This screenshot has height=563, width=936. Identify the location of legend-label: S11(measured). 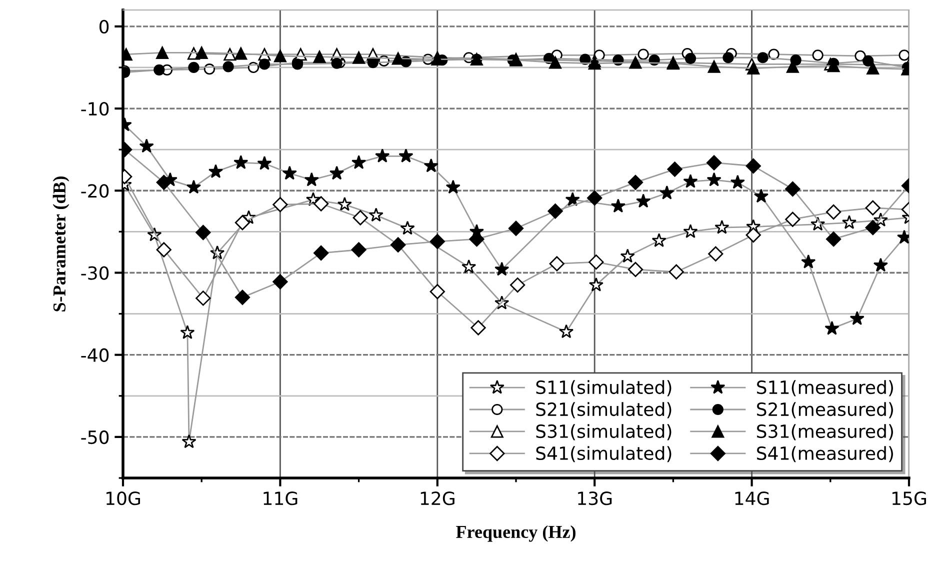
(825, 388).